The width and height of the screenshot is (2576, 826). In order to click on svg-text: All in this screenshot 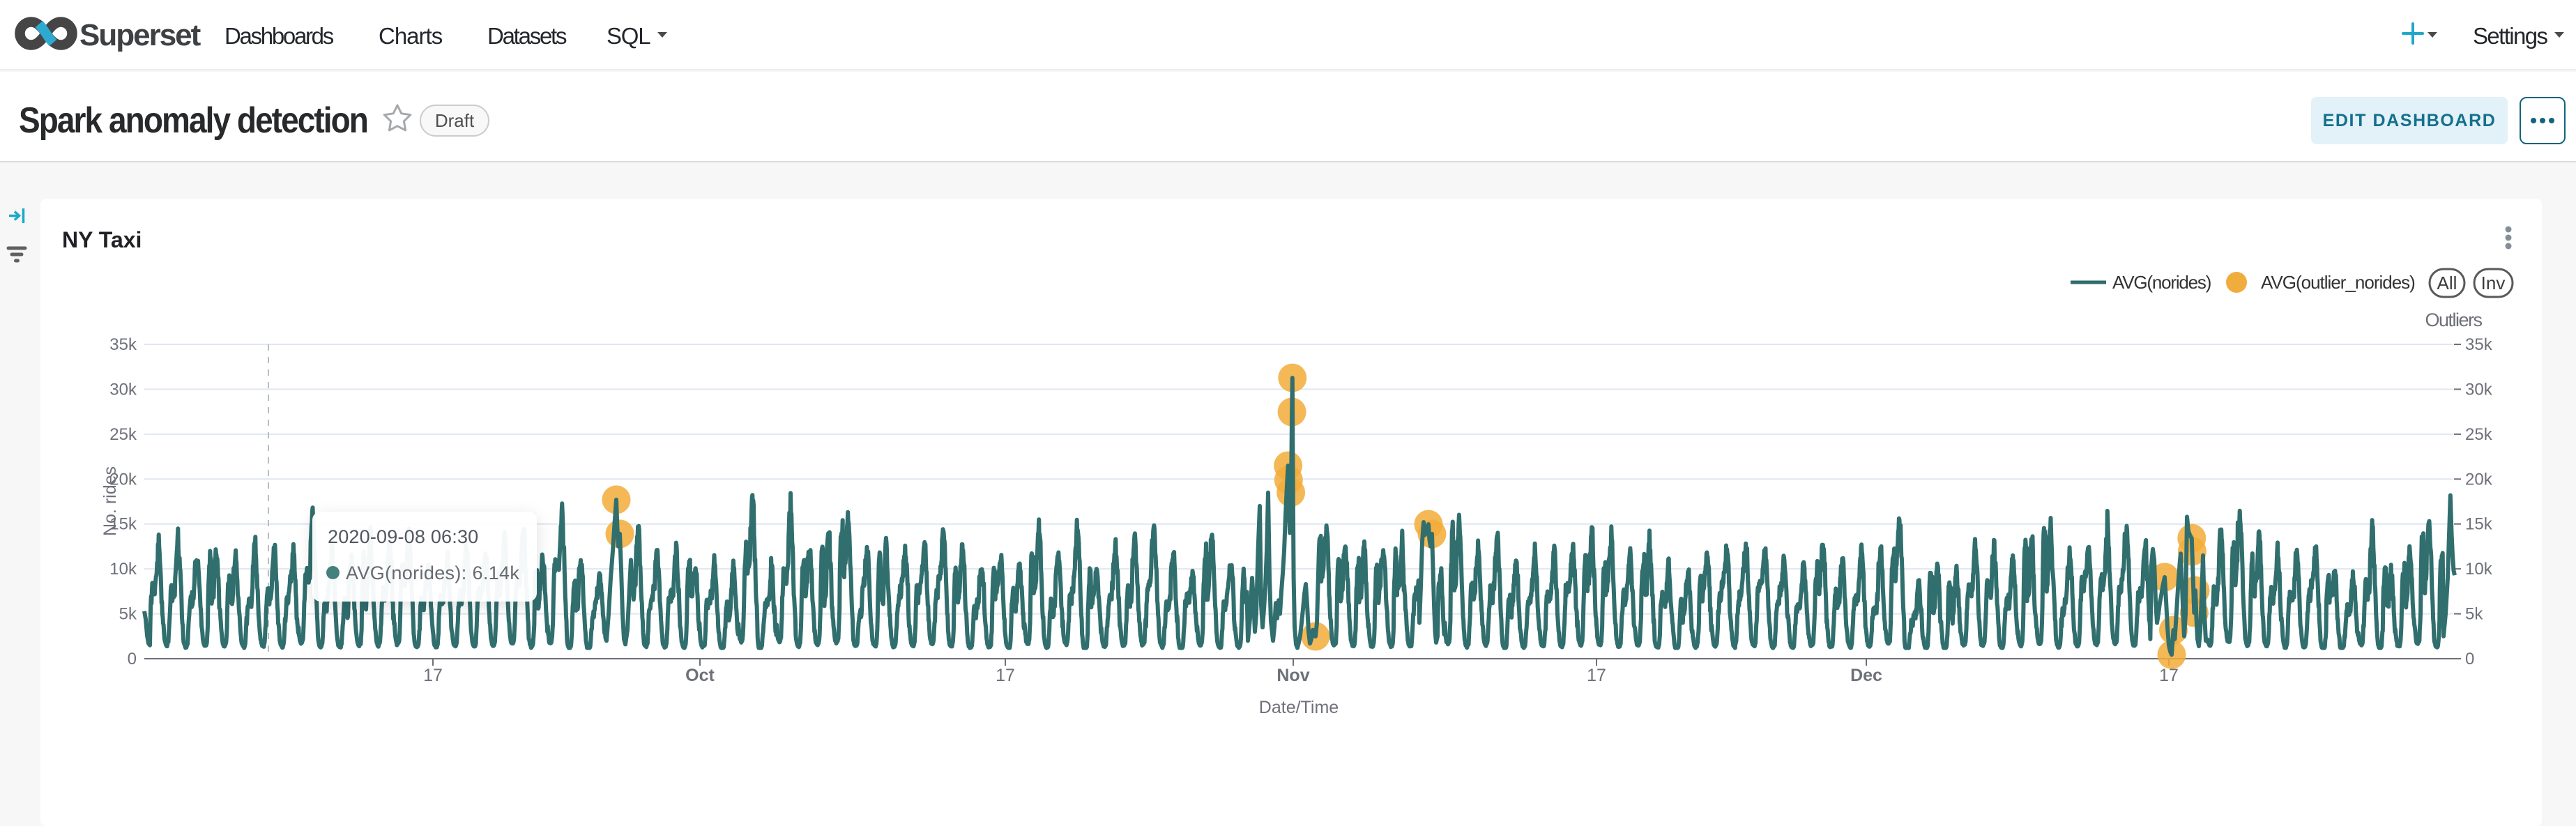, I will do `click(2447, 283)`.